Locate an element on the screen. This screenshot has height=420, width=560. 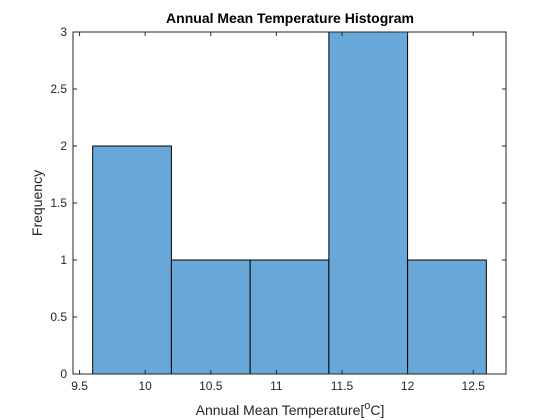
y-tick-label: 0.5 is located at coordinates (58, 317).